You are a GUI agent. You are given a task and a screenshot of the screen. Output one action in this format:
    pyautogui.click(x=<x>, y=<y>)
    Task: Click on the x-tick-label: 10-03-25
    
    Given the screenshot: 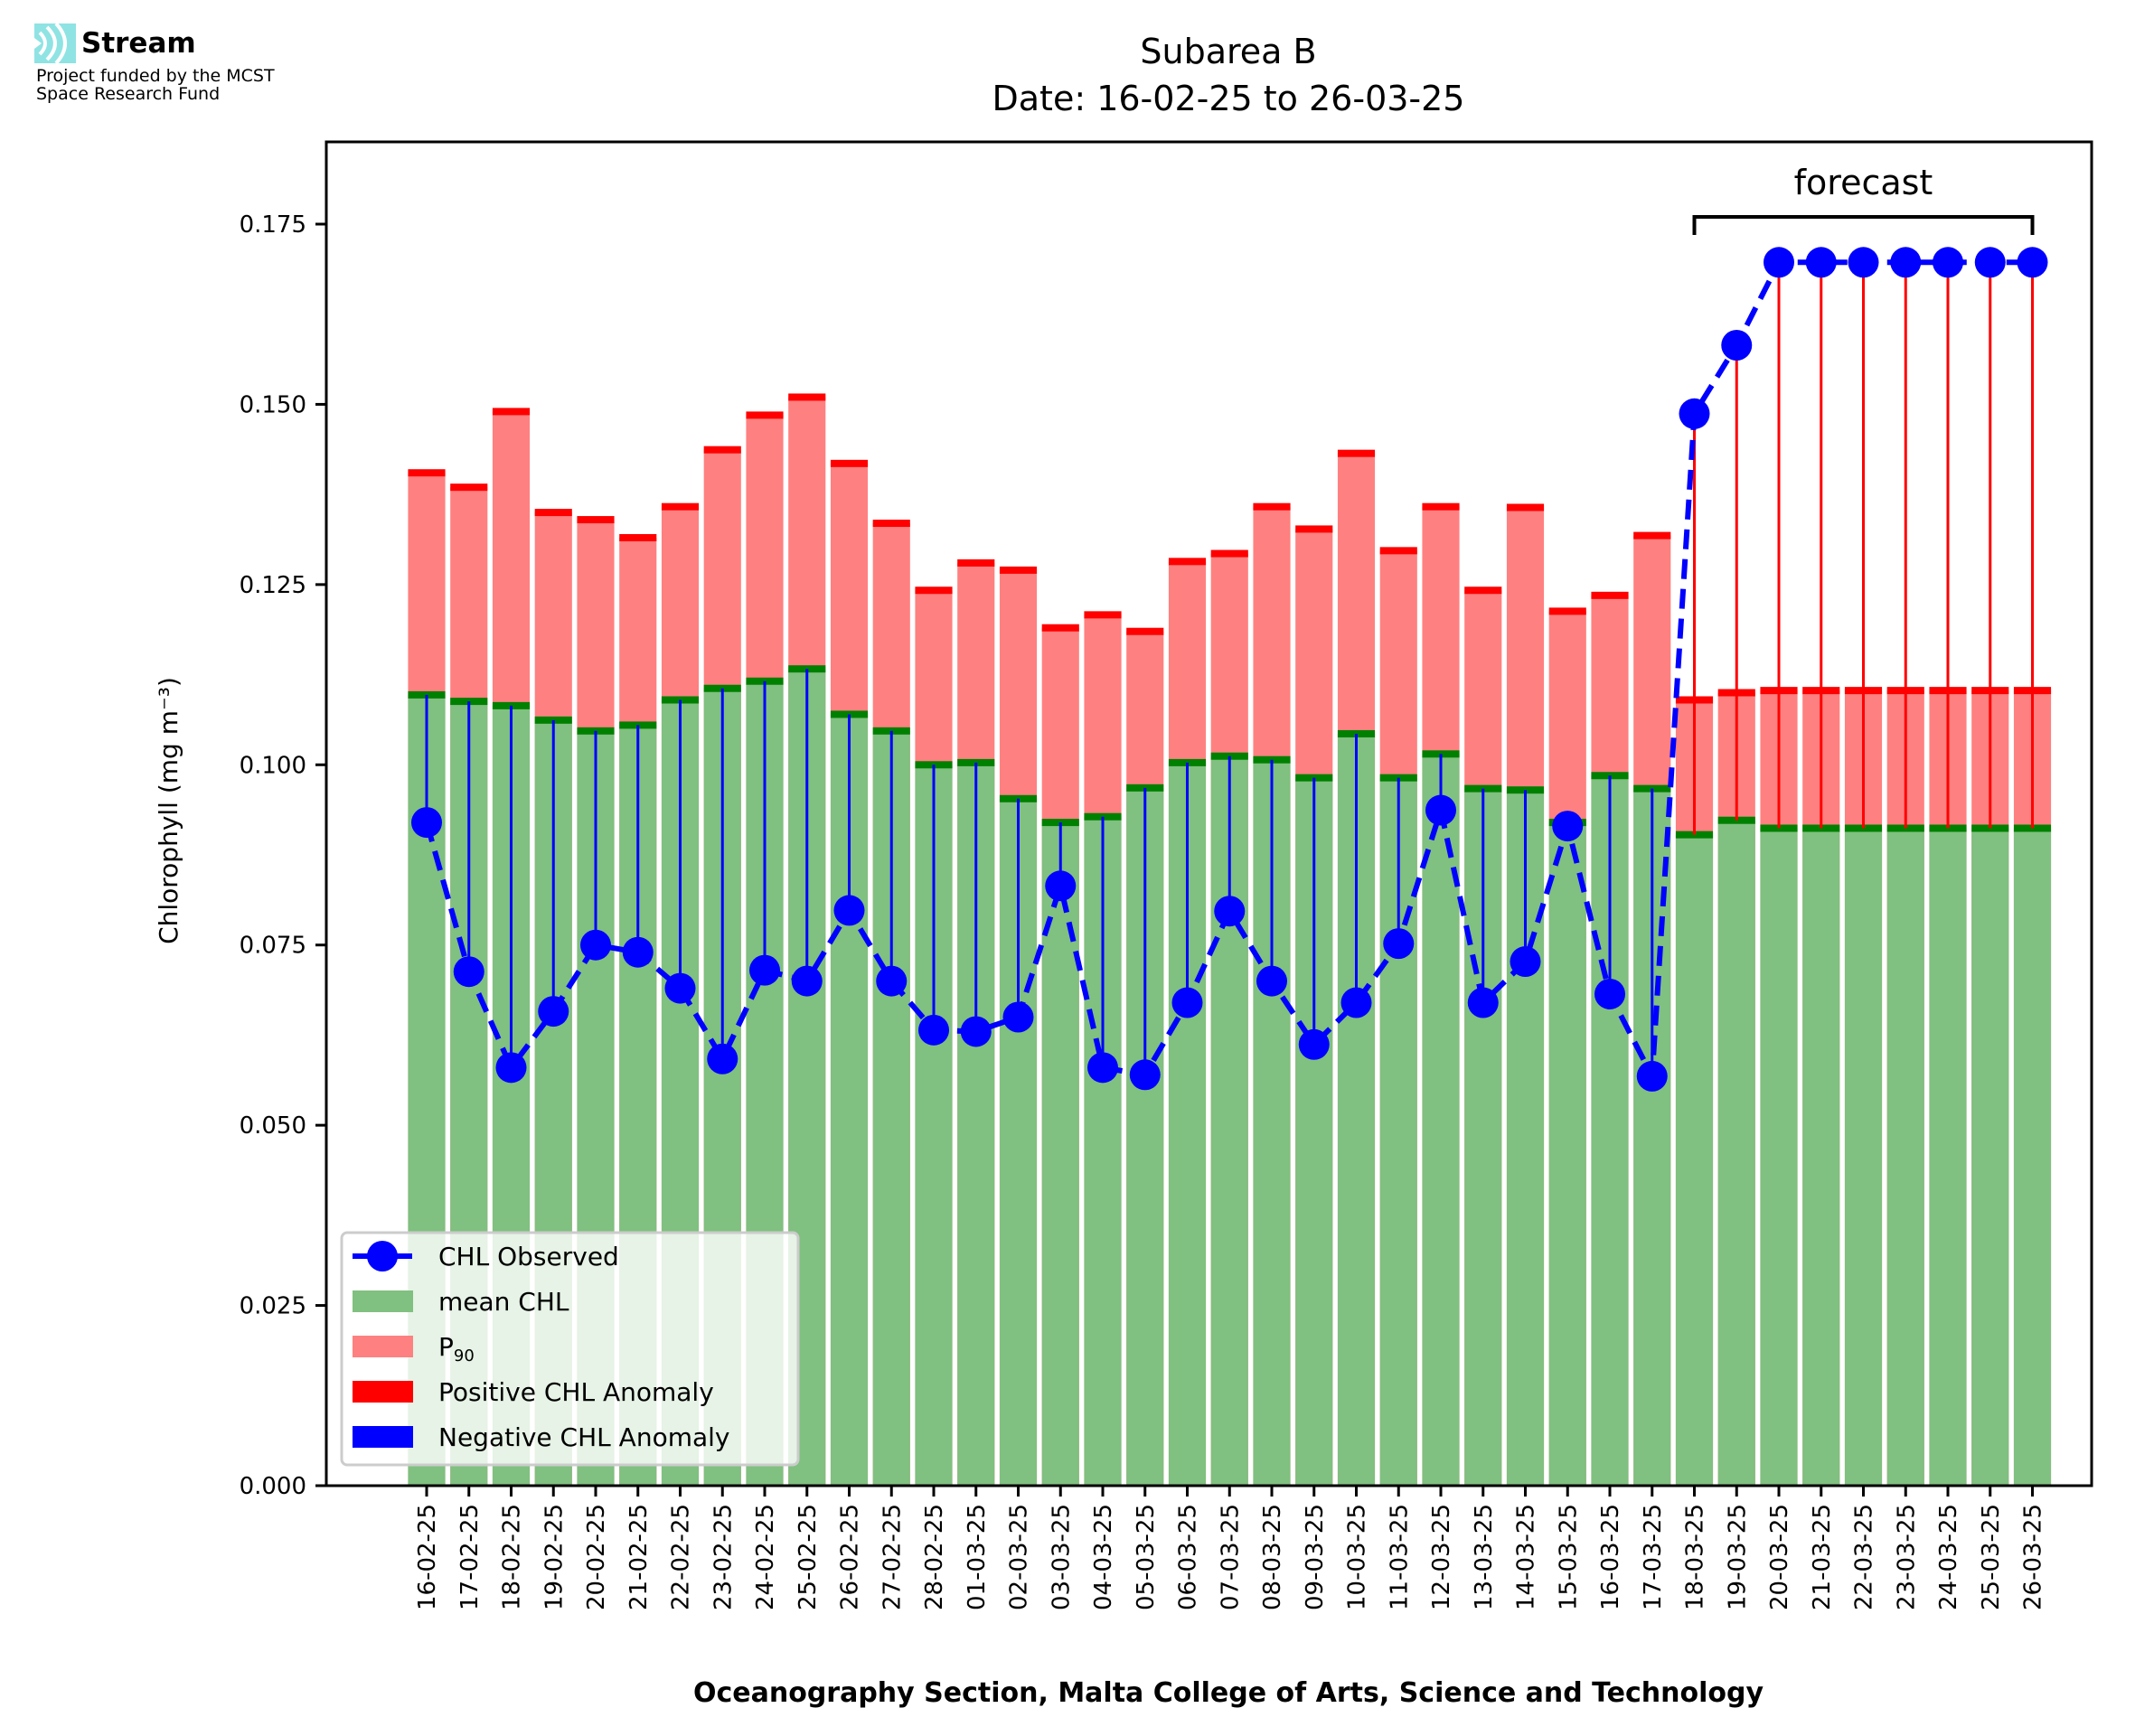 What is the action you would take?
    pyautogui.click(x=1357, y=1557)
    